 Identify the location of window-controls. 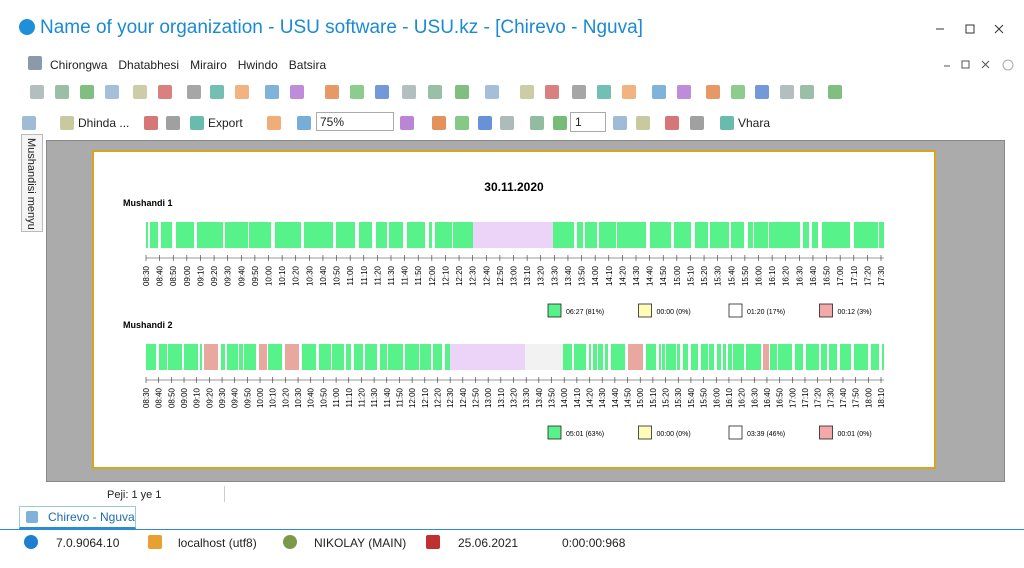
(975, 29).